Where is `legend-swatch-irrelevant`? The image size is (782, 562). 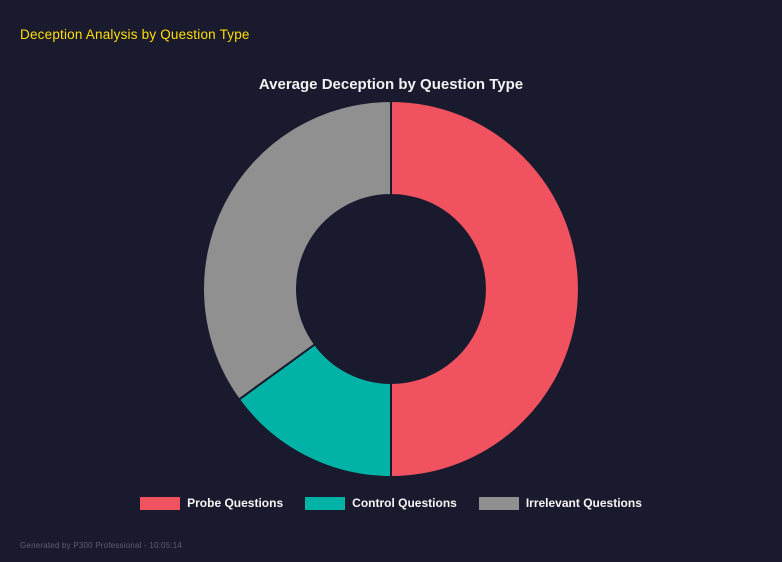
legend-swatch-irrelevant is located at coordinates (498, 503).